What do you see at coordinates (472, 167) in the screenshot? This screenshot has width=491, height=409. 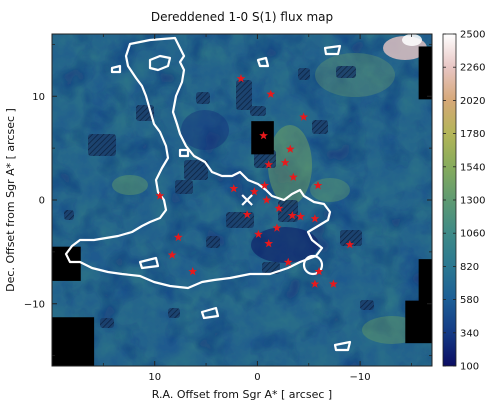 I see `colorbar-tick-label: 1540` at bounding box center [472, 167].